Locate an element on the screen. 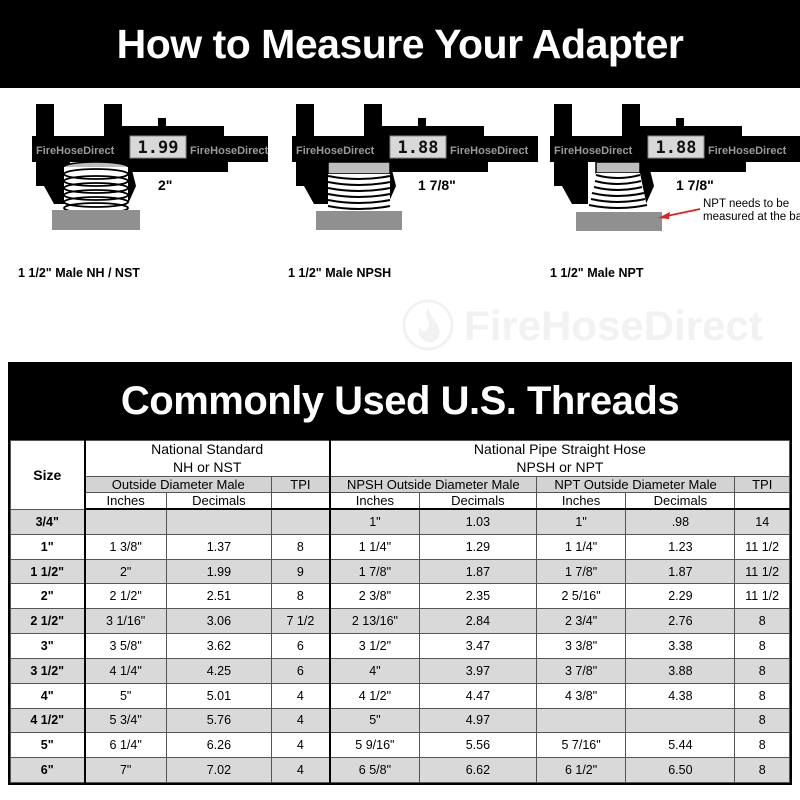  table-row: 1" 1 3/8" 1.37 8 1 1/4" 1.29 1 1/4" 1.23 11 1/2 is located at coordinates (400, 546).